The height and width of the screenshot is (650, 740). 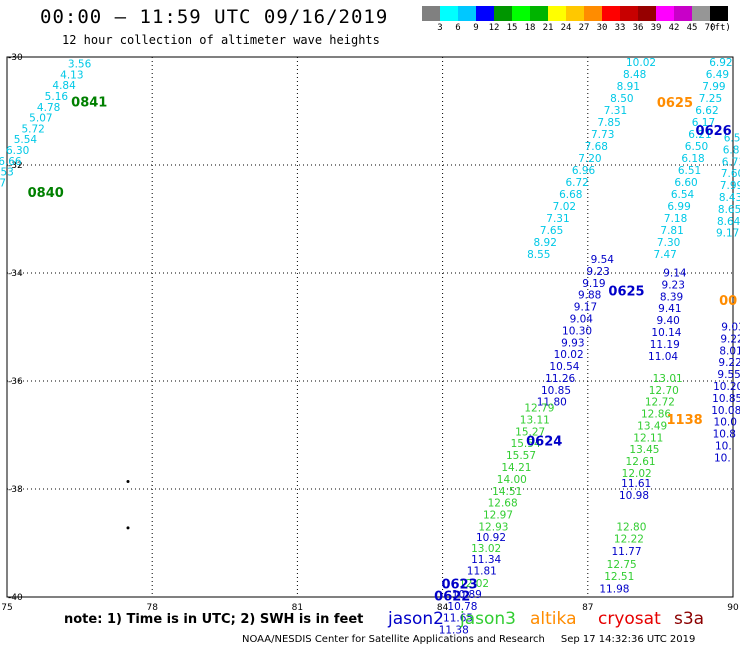 What do you see at coordinates (17, 151) in the screenshot?
I see `wave-height-value: 6.30` at bounding box center [17, 151].